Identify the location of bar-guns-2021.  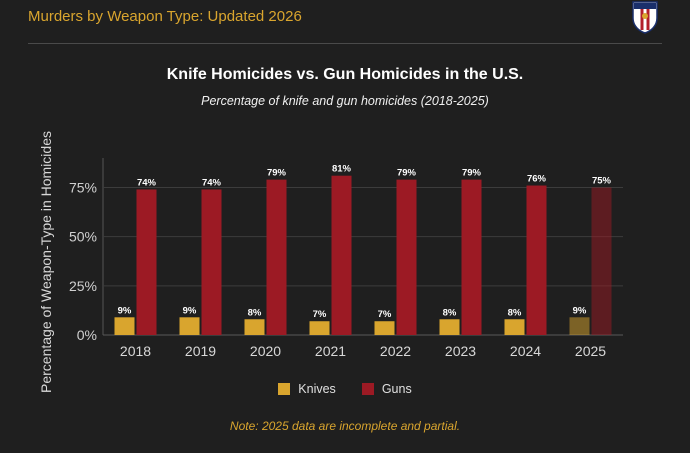
(341, 255).